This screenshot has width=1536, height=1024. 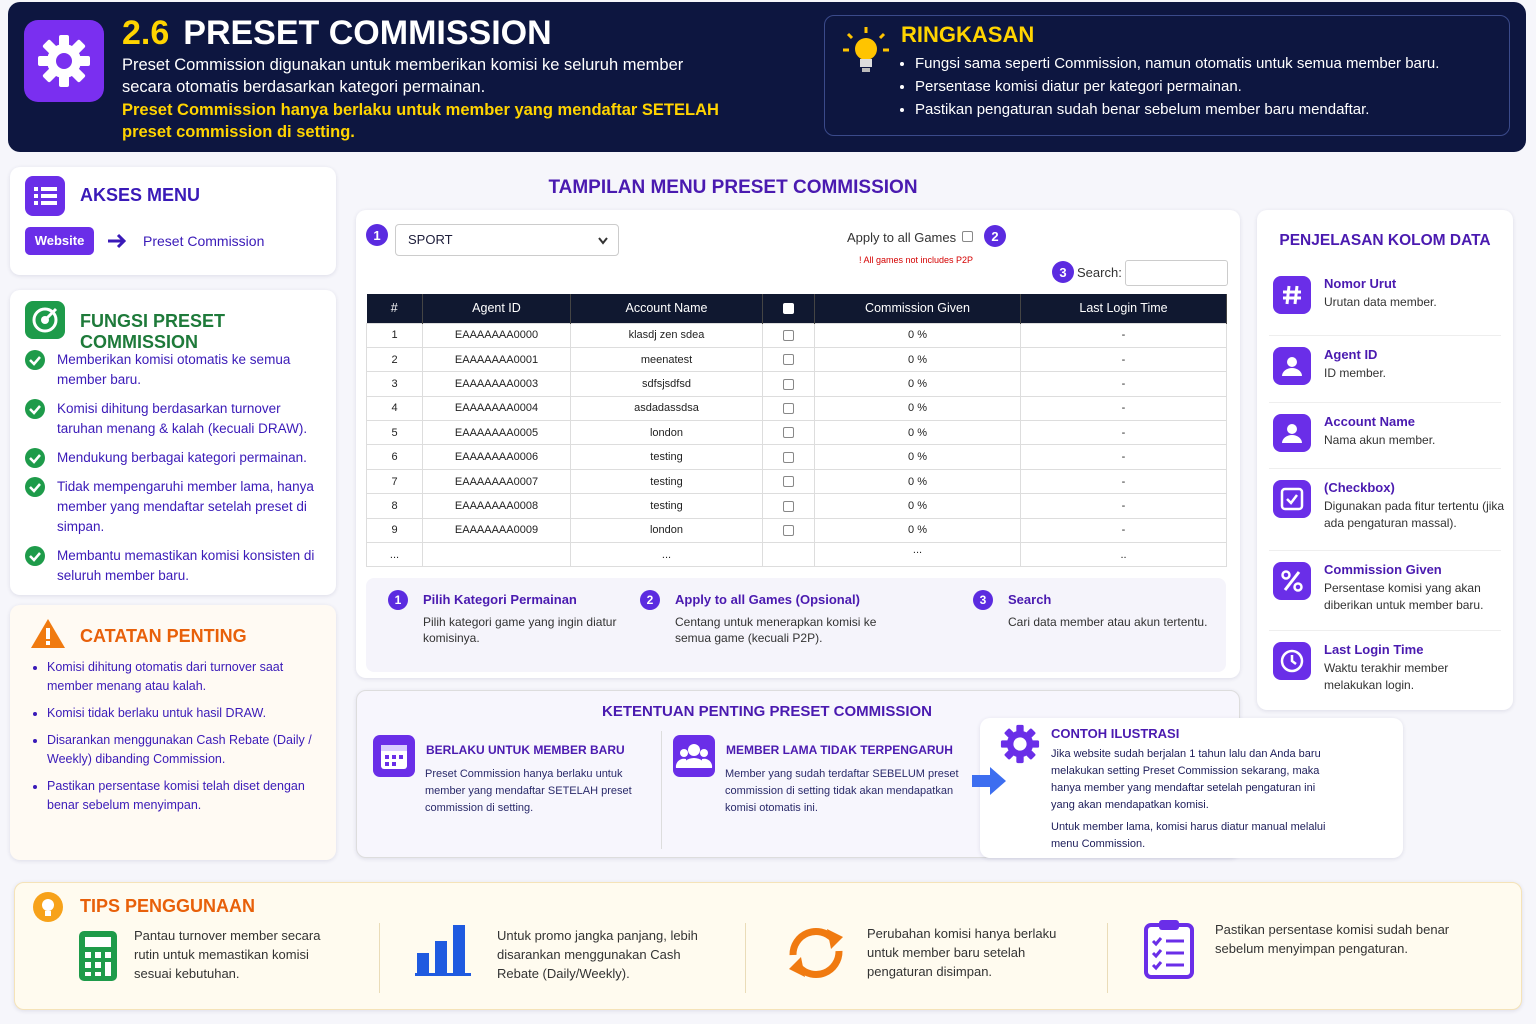 I want to click on table-row: 8 EAAAAAAA0008 testing 0 % -, so click(x=796, y=506).